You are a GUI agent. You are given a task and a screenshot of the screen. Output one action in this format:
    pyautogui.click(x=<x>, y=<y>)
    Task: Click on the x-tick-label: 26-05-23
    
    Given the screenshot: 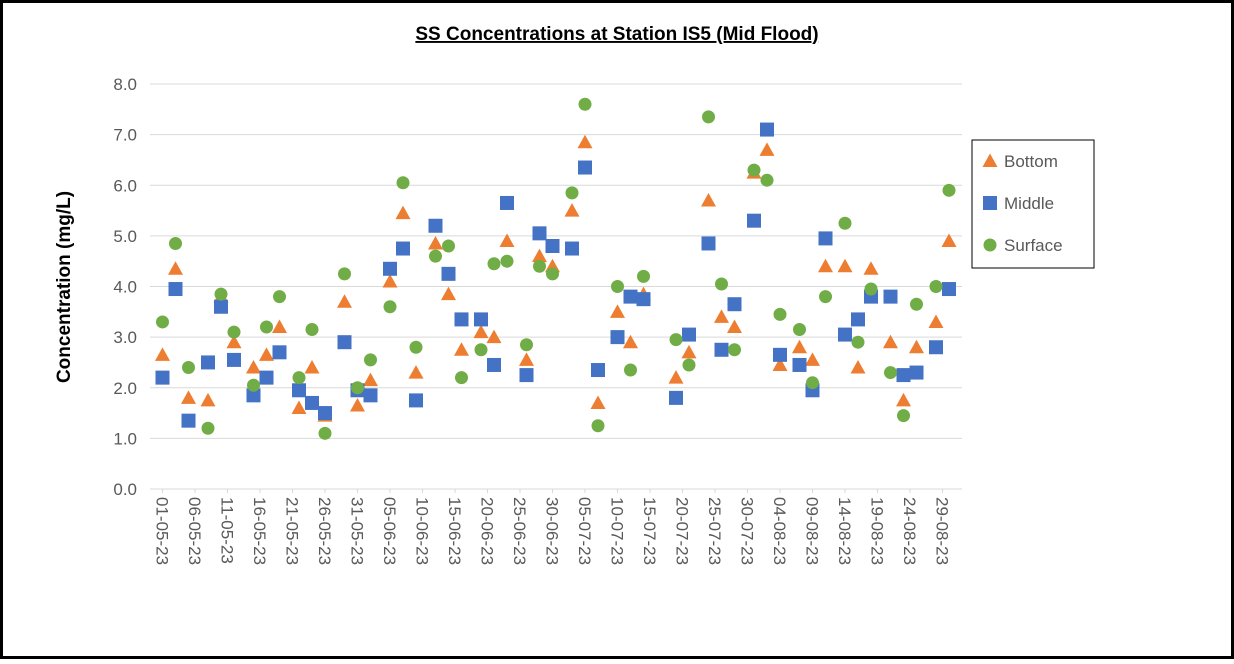 What is the action you would take?
    pyautogui.click(x=324, y=531)
    